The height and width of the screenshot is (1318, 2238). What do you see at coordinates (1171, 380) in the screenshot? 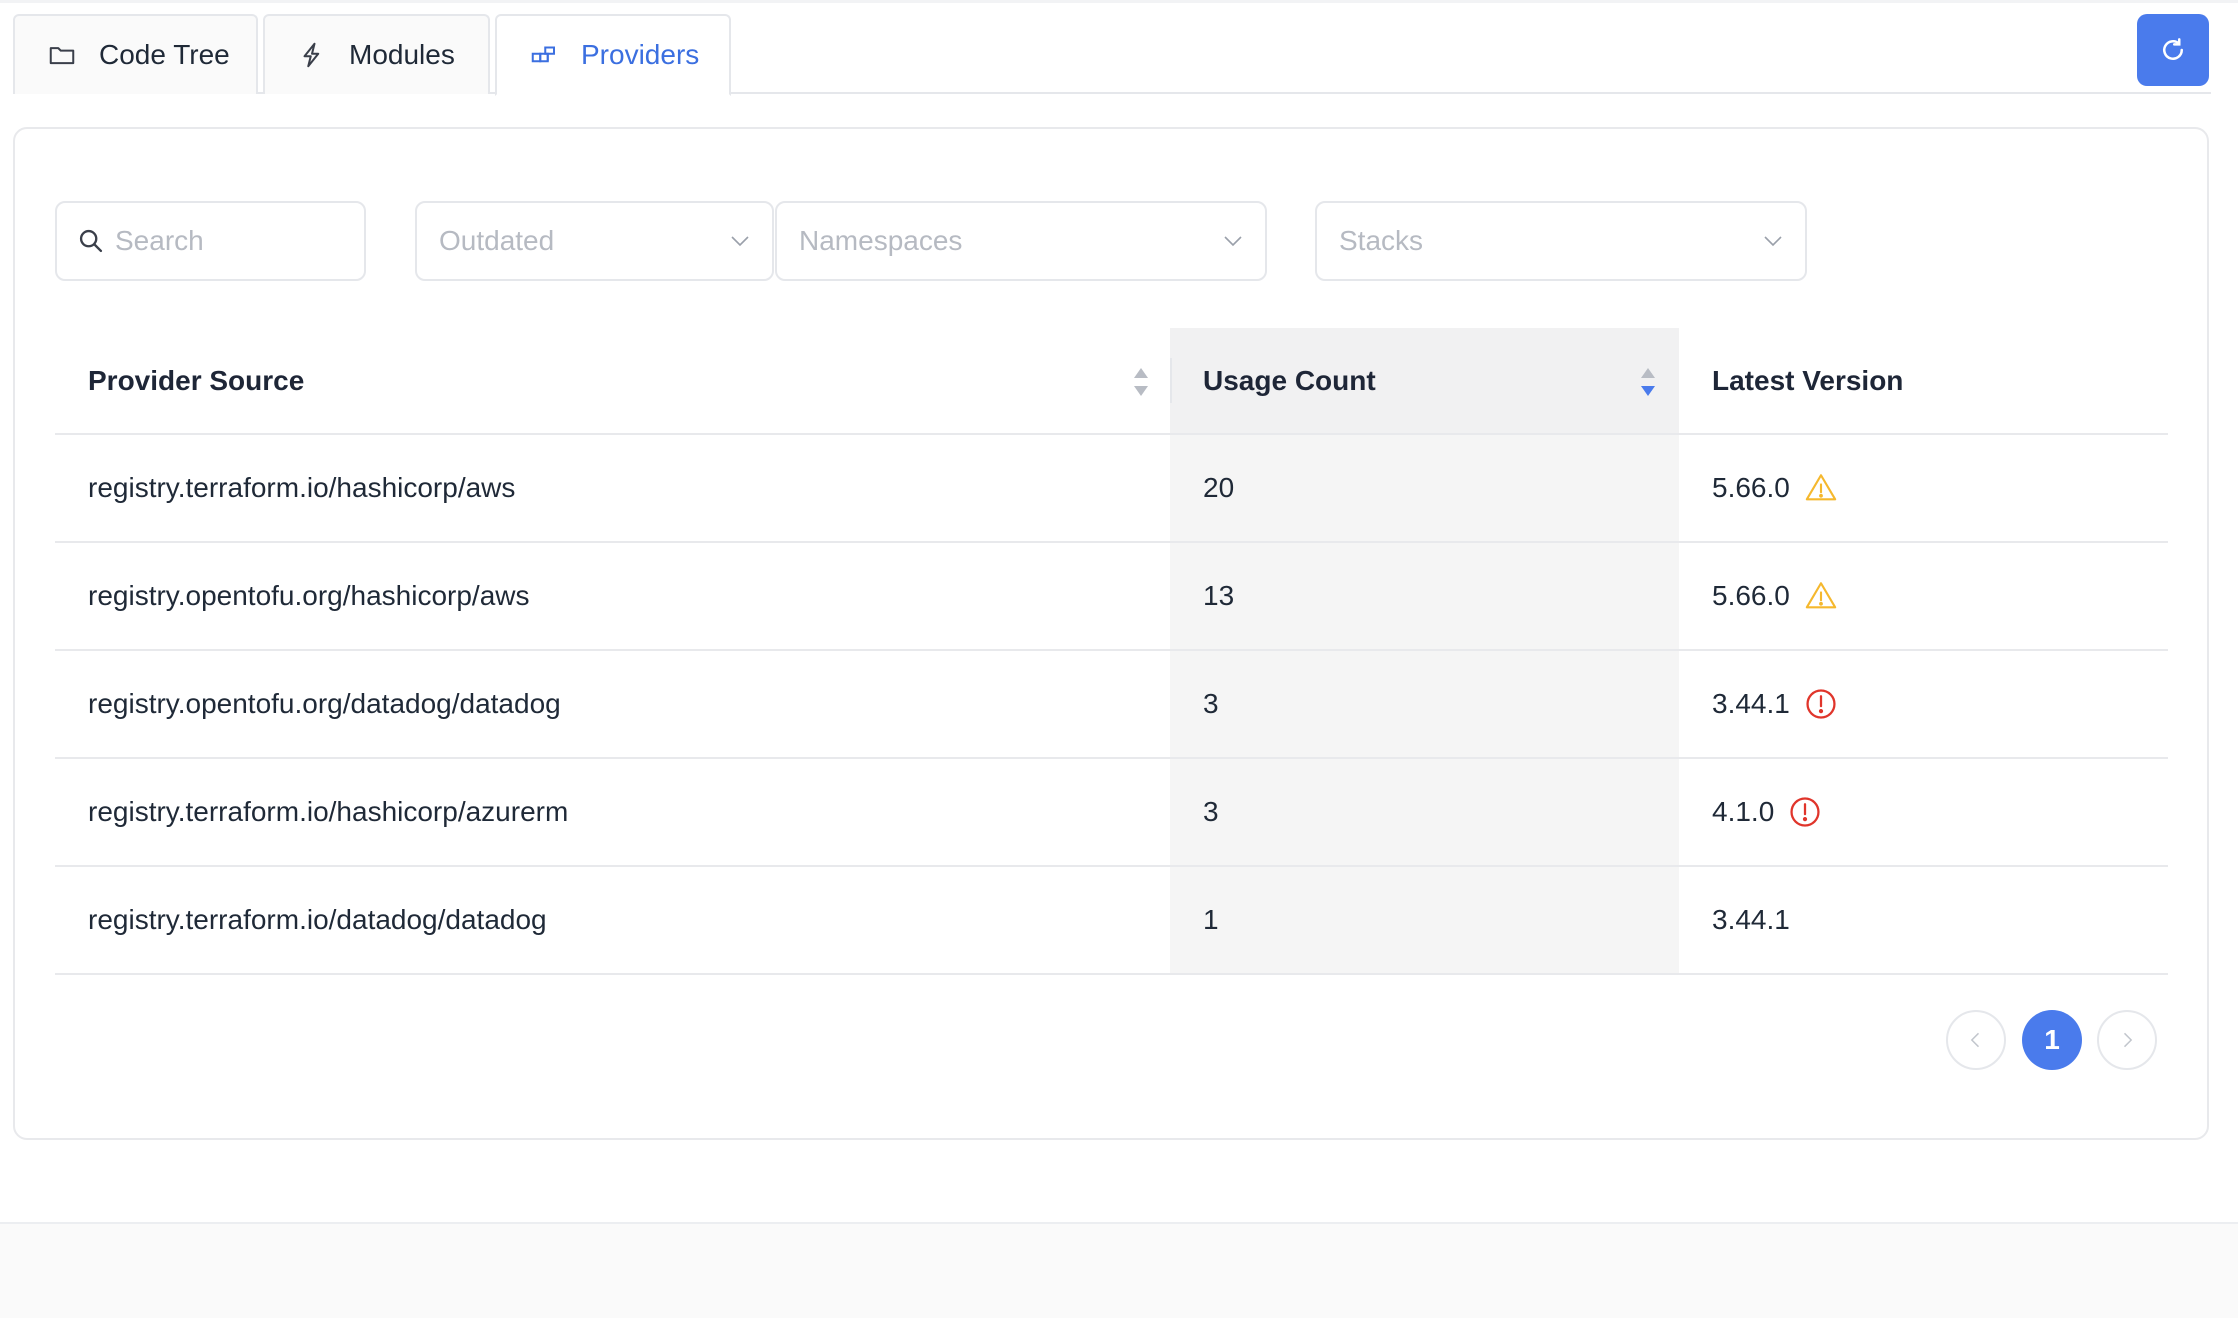
I see `column-divider` at bounding box center [1171, 380].